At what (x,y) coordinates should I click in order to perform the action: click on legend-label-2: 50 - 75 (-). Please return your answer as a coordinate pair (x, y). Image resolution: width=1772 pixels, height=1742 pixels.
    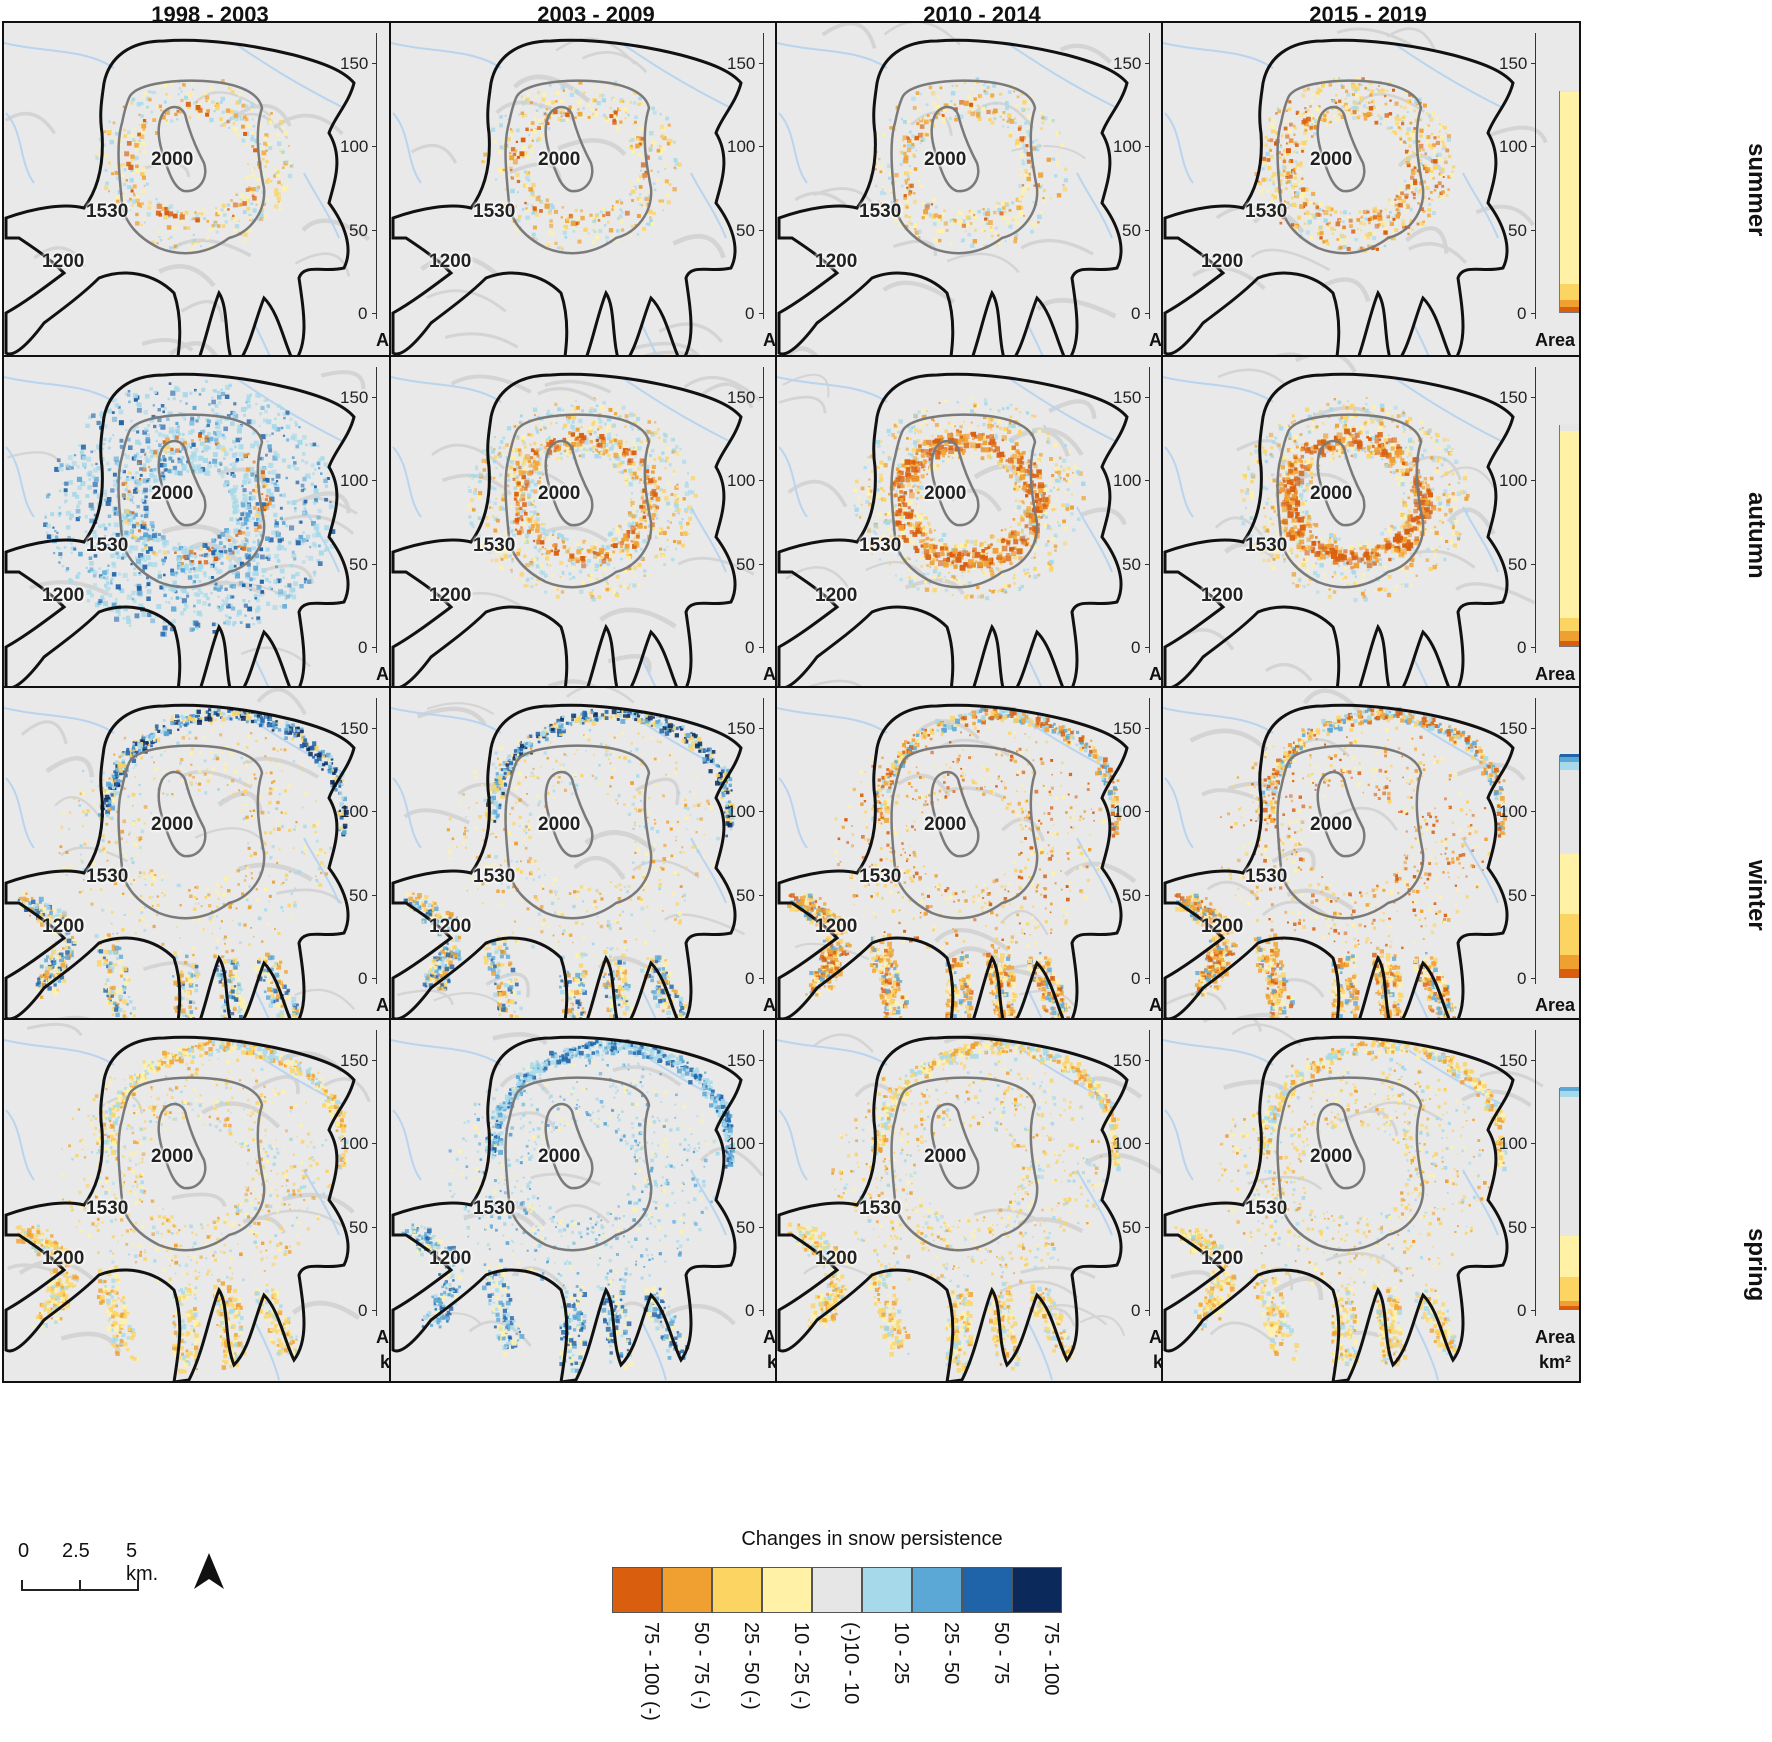
    Looking at the image, I should click on (689, 1682).